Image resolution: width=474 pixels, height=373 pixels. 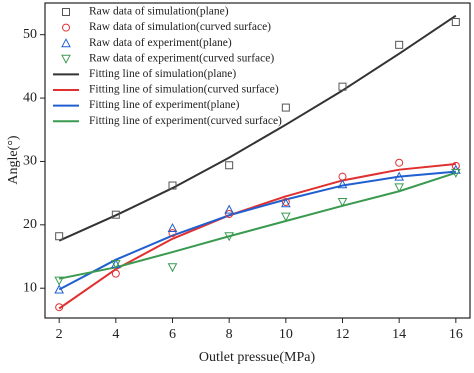 What do you see at coordinates (30, 161) in the screenshot?
I see `y-tick-label: 30` at bounding box center [30, 161].